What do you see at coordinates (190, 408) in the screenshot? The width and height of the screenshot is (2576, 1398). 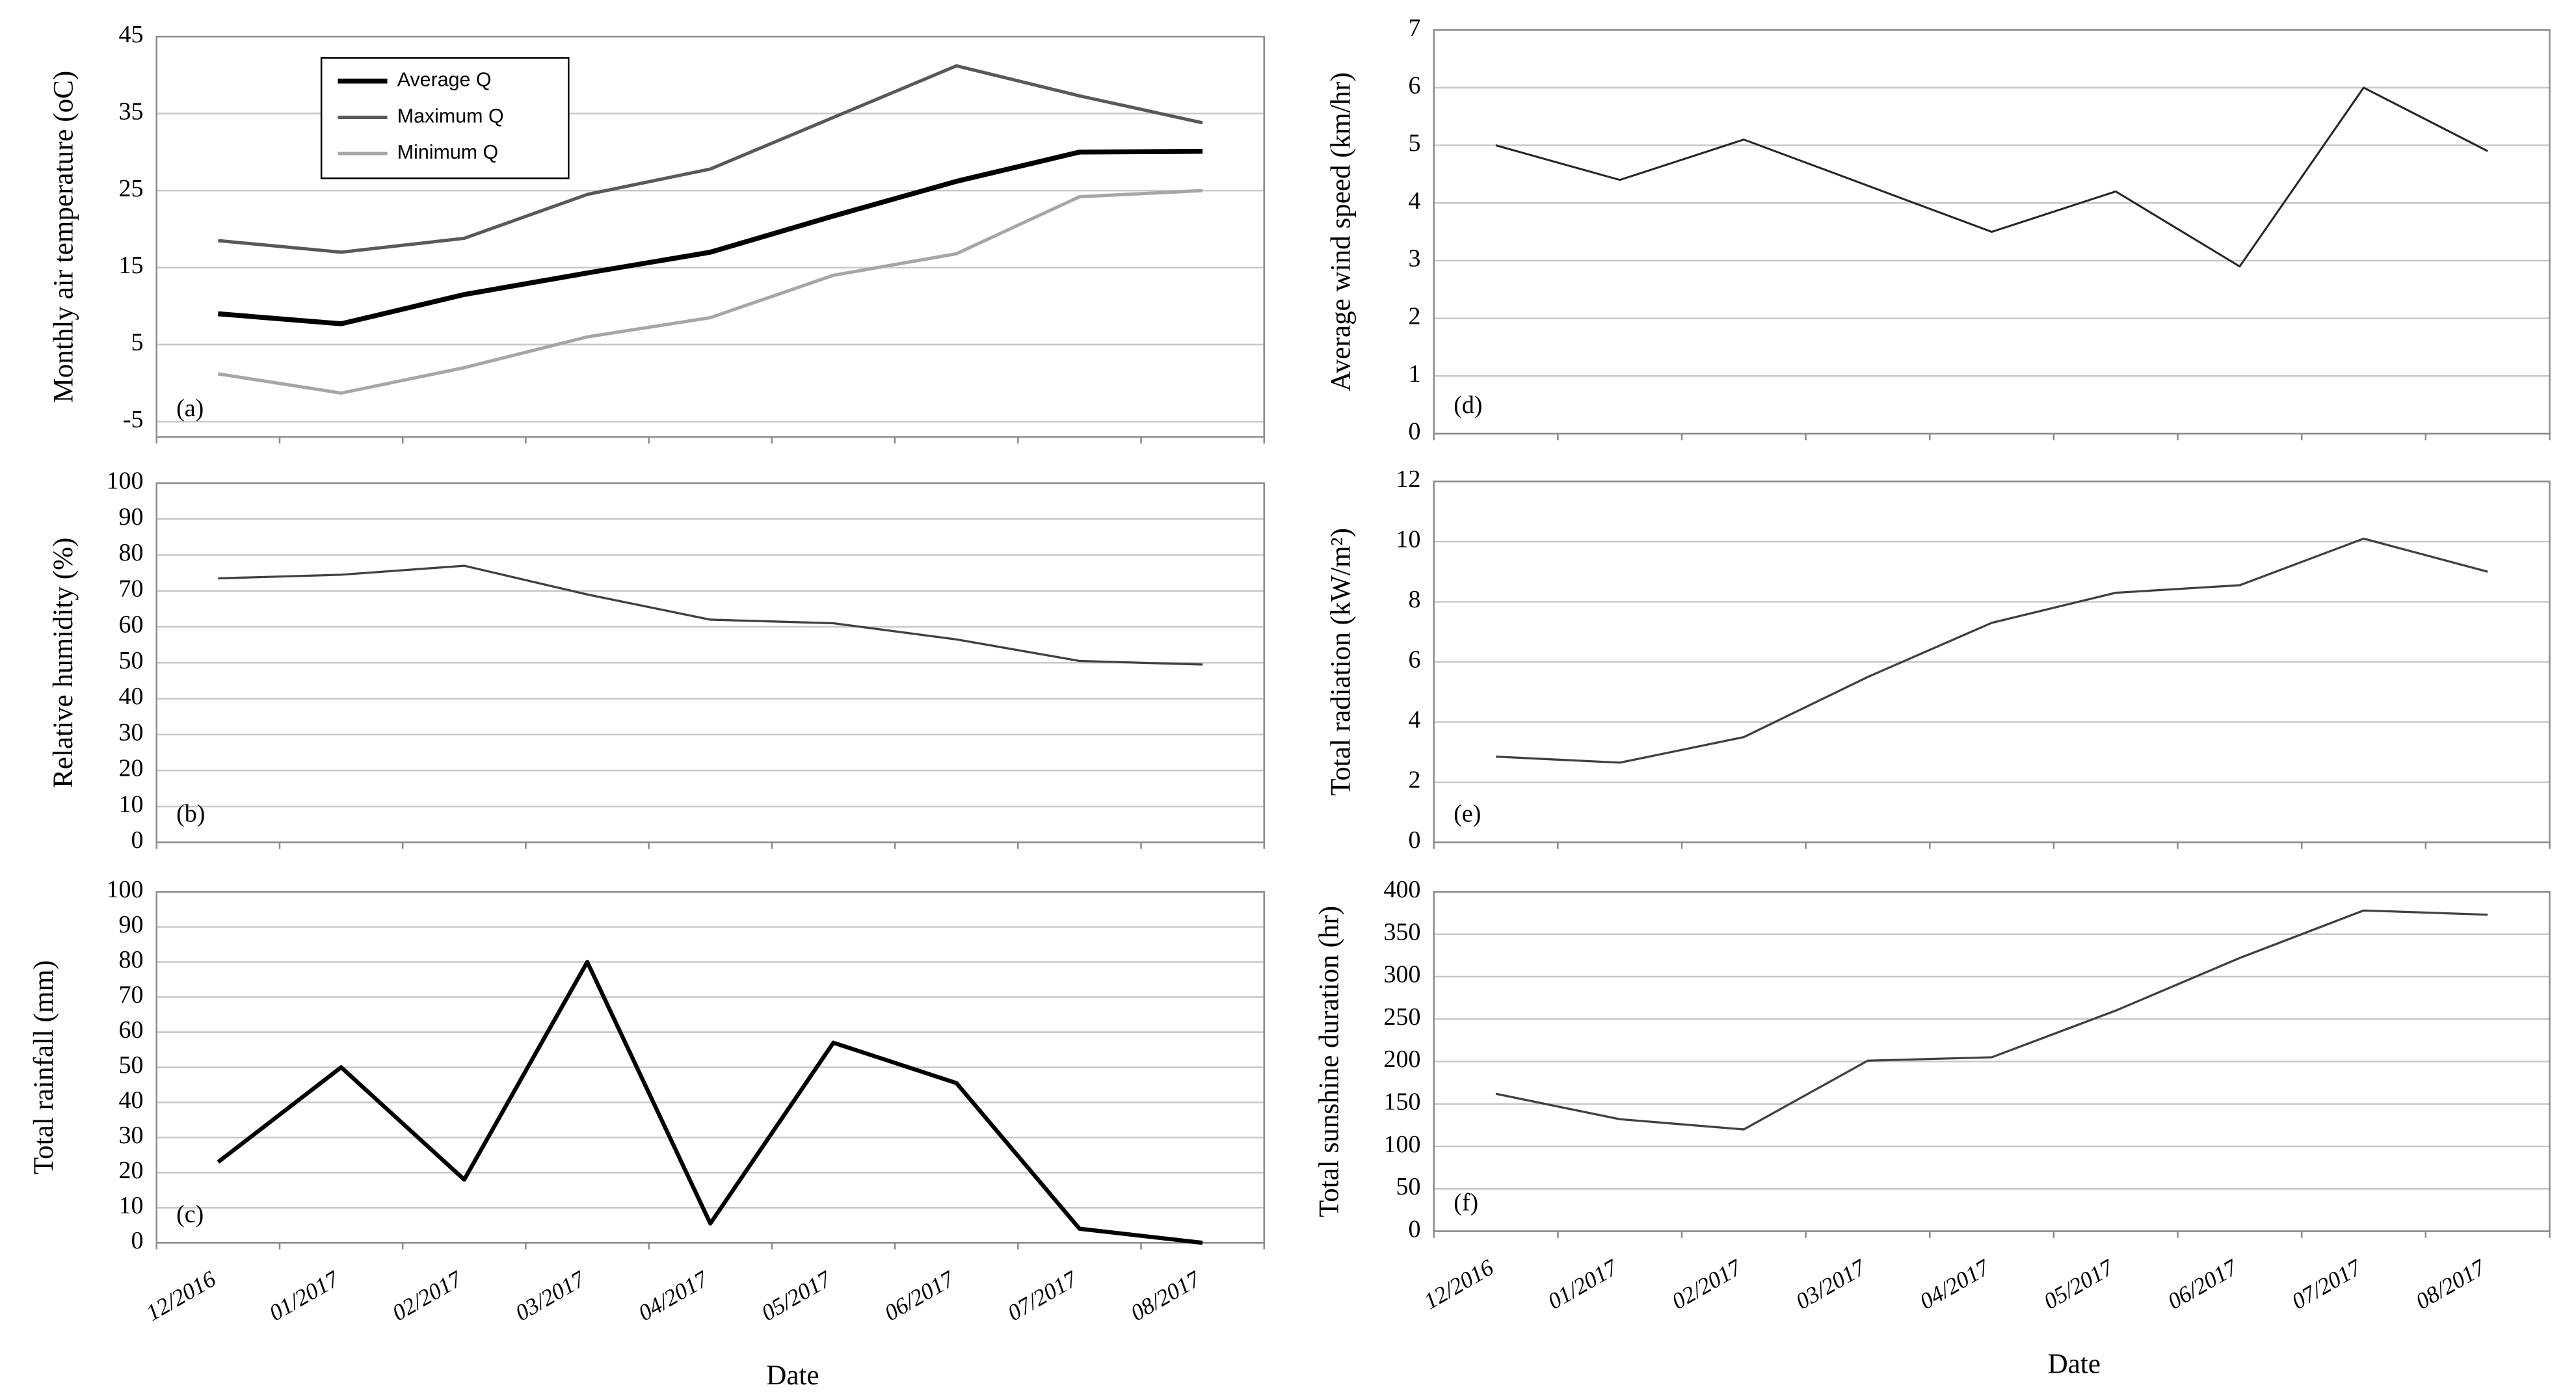 I see `panel-label: (a)` at bounding box center [190, 408].